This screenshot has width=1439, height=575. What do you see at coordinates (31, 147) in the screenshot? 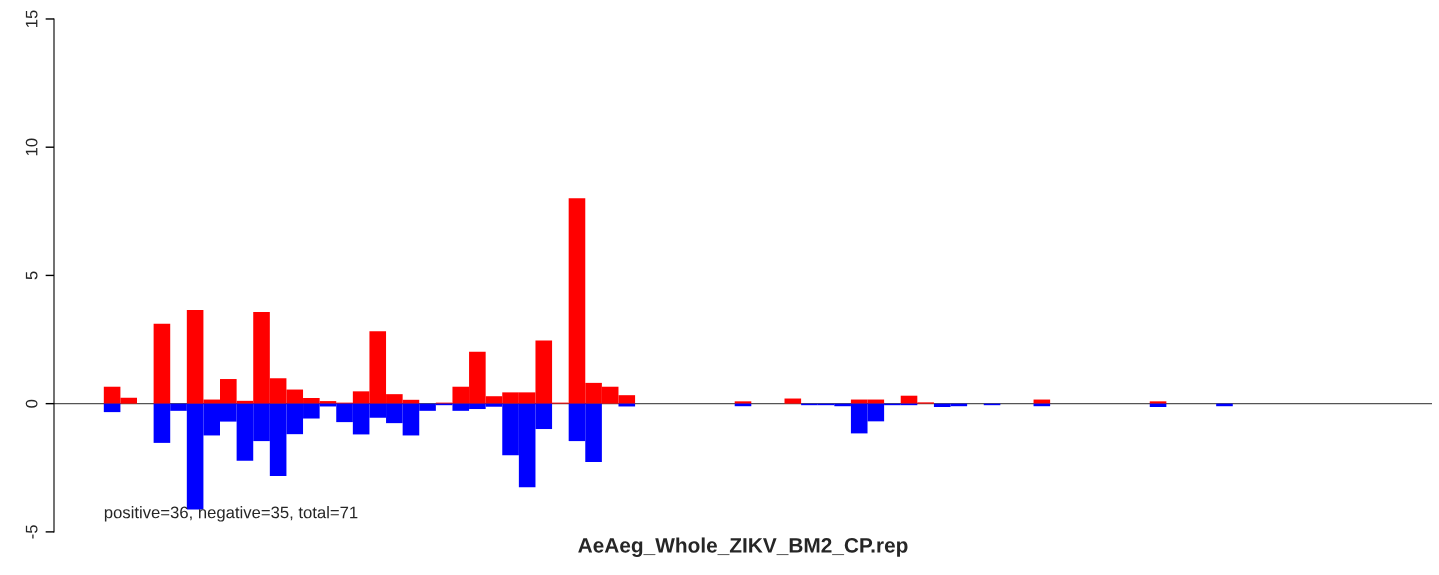
I see `y-tick-label: 10` at bounding box center [31, 147].